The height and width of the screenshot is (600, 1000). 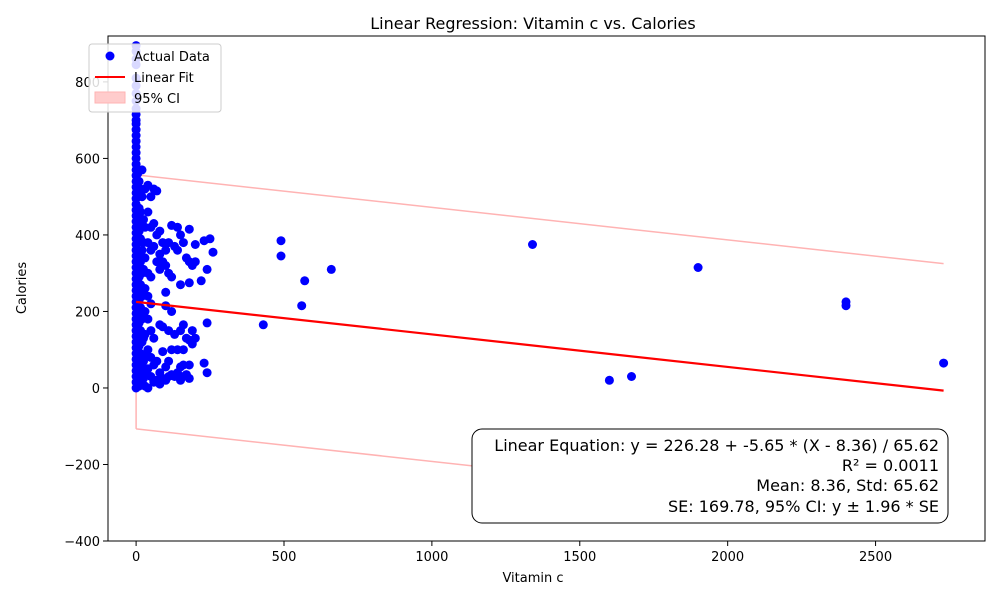 What do you see at coordinates (512, 553) in the screenshot?
I see `x-axis-ticks: 0 500 1000 1500 2000 2500` at bounding box center [512, 553].